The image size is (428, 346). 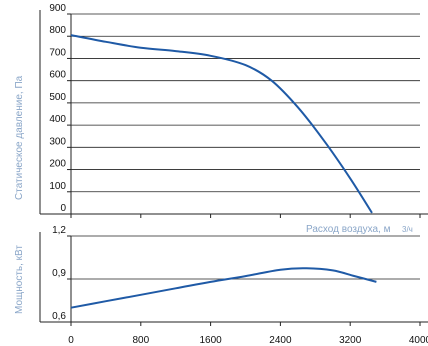 I want to click on power-x-ticks: 0 800 1600 2400 3200 4000, so click(x=248, y=334).